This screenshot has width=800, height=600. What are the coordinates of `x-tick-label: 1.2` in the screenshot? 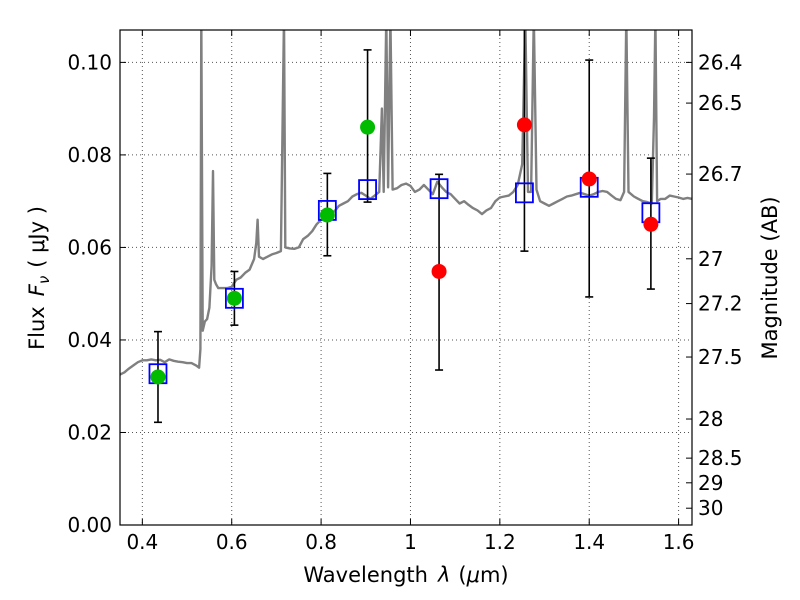 It's located at (500, 542).